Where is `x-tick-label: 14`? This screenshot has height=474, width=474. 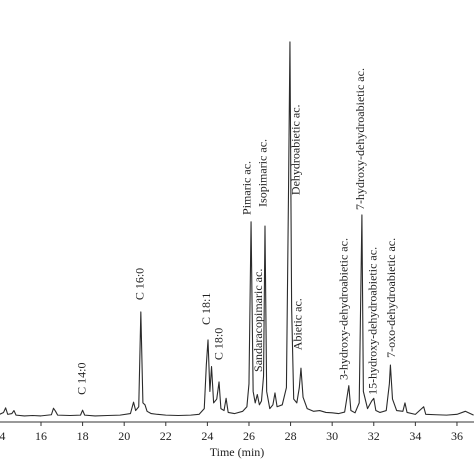
x-tick-label: 14 is located at coordinates (2, 436).